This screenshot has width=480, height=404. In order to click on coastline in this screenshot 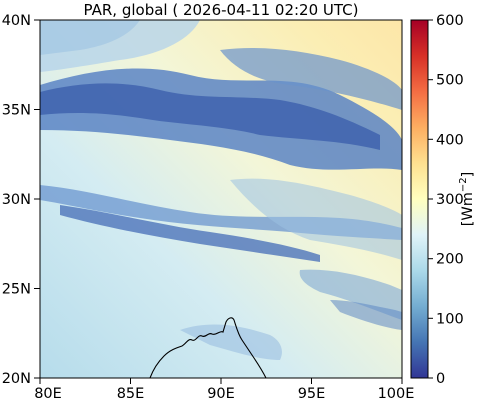, I will do `click(208, 347)`.